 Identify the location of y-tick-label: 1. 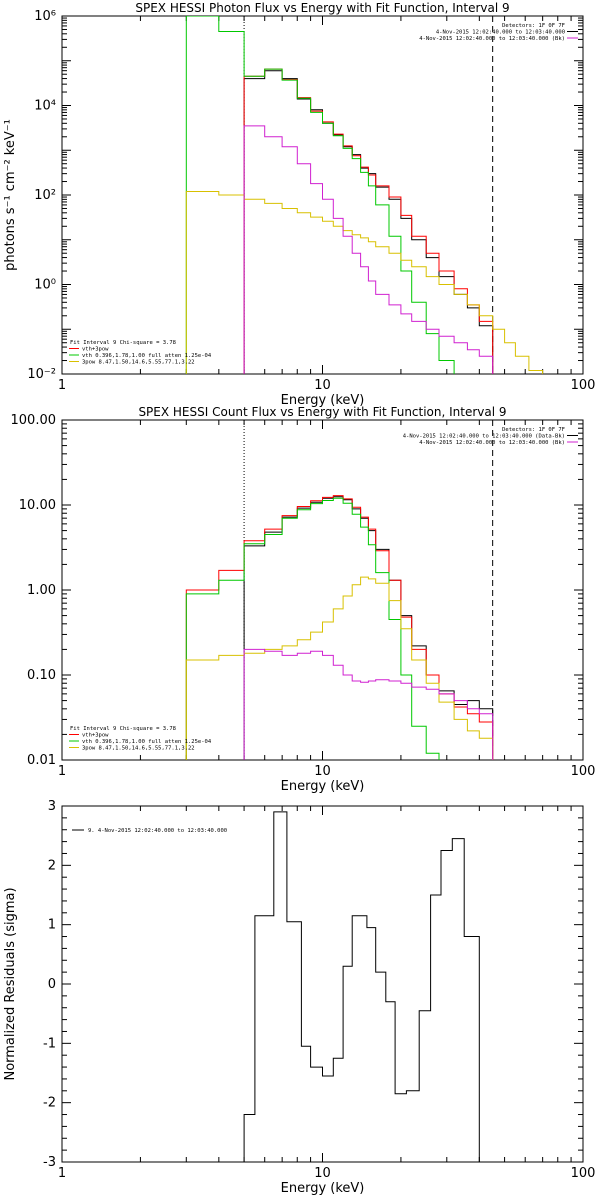
(52, 925).